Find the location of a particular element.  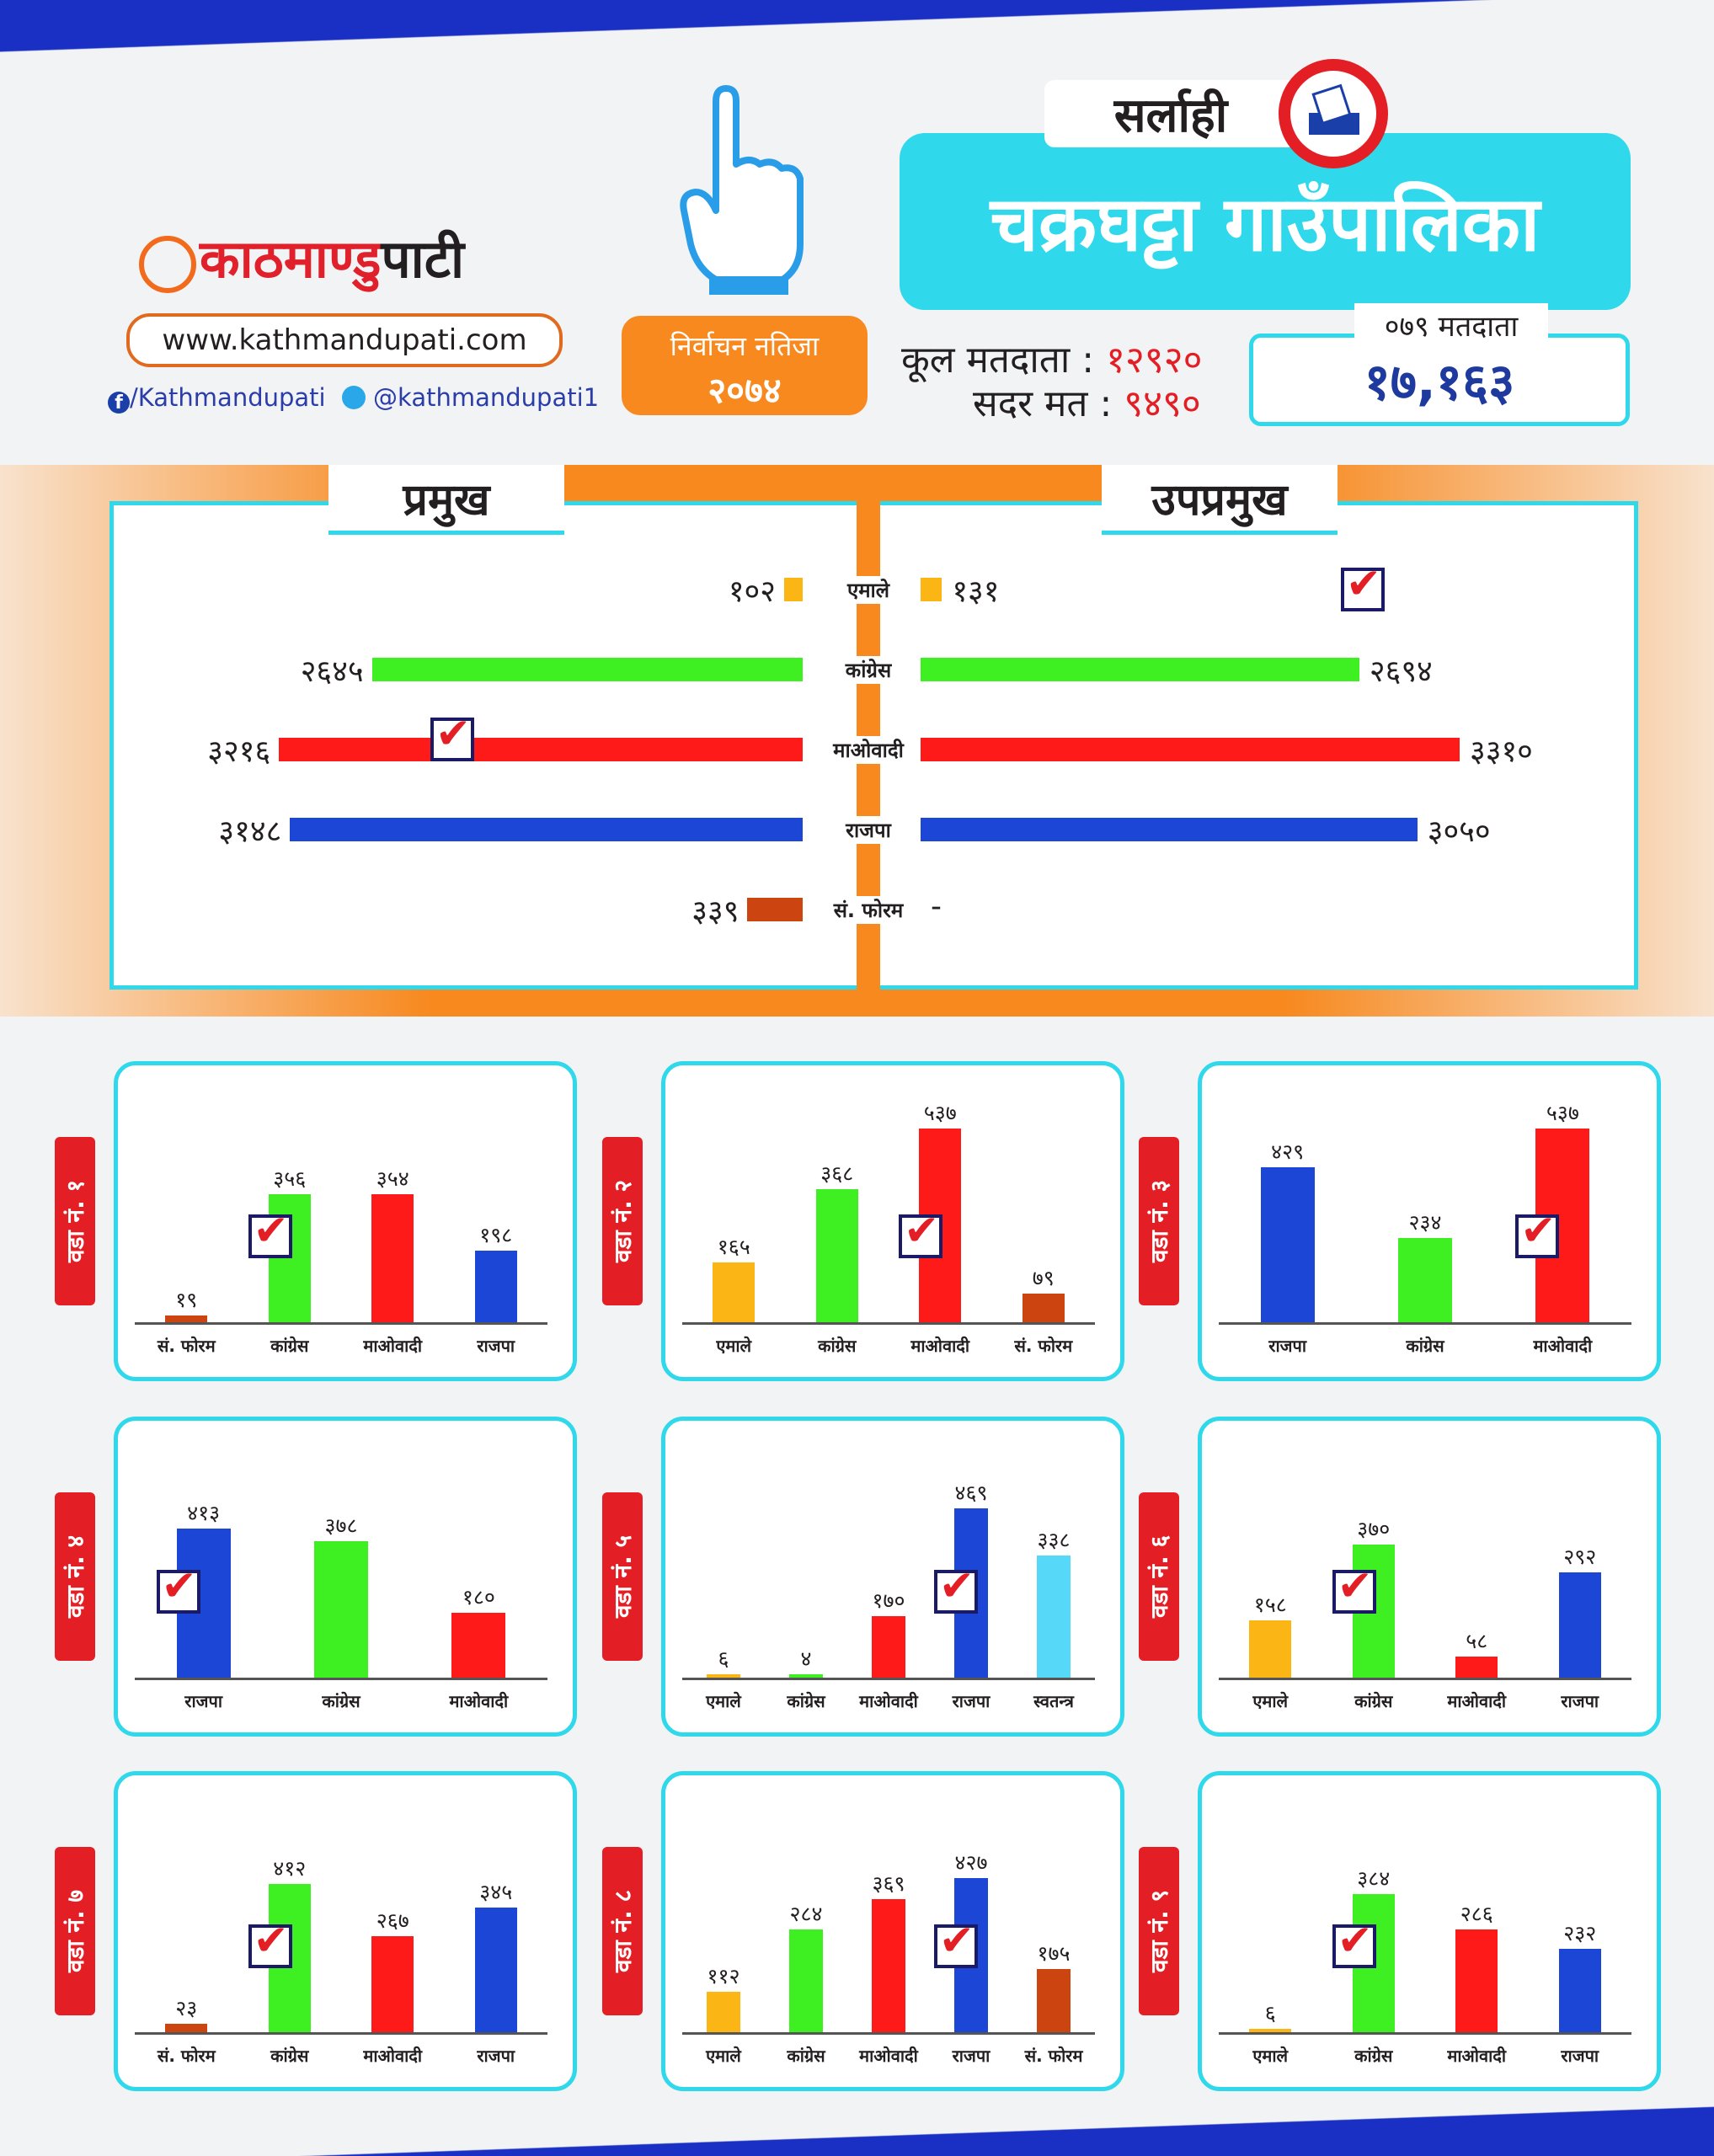

mayor-value-0: १०२ is located at coordinates (752, 591).